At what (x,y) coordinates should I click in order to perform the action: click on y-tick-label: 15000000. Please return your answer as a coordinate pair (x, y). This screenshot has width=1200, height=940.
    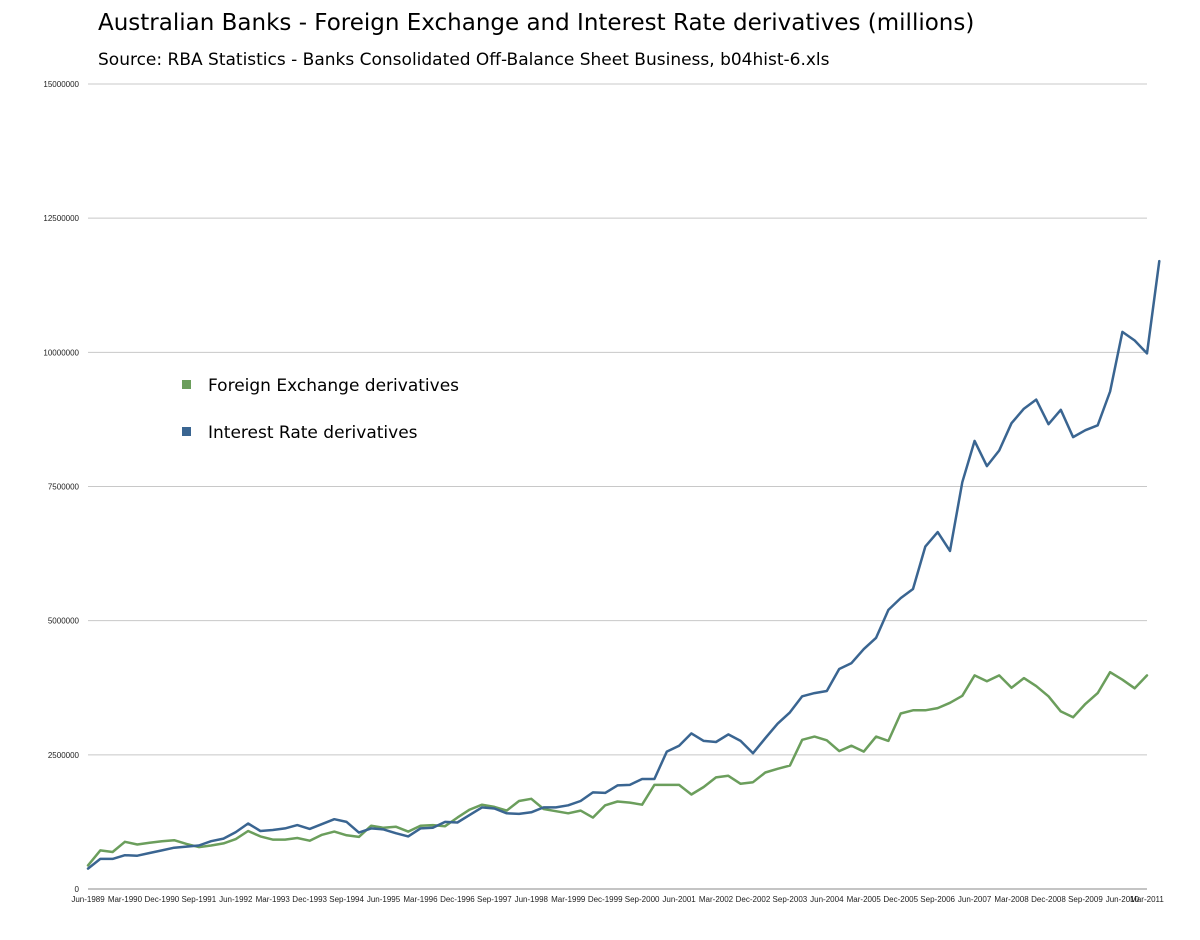
    Looking at the image, I should click on (61, 84).